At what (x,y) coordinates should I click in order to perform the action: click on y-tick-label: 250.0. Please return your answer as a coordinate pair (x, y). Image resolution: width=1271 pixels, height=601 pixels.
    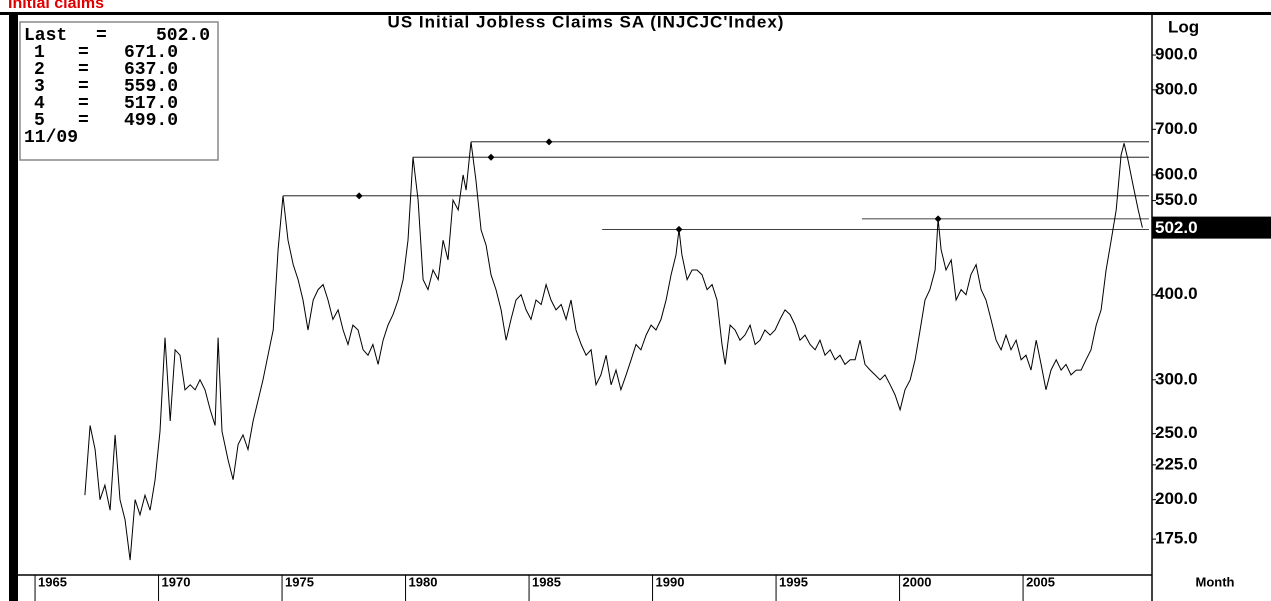
    Looking at the image, I should click on (1176, 432).